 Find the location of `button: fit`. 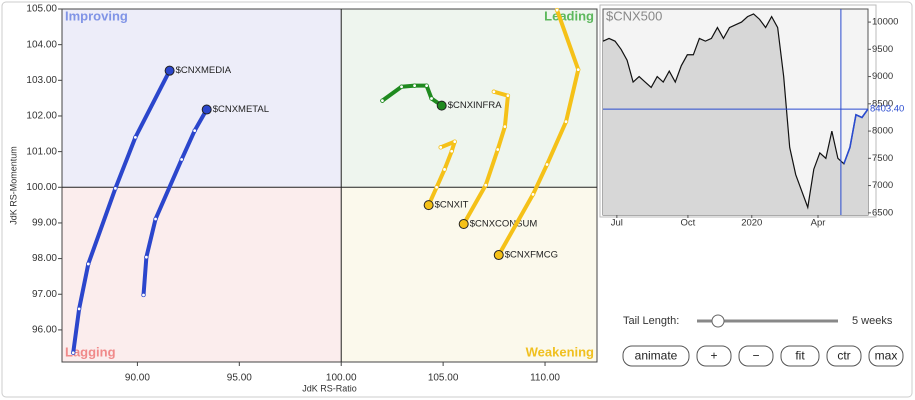

button: fit is located at coordinates (800, 356).